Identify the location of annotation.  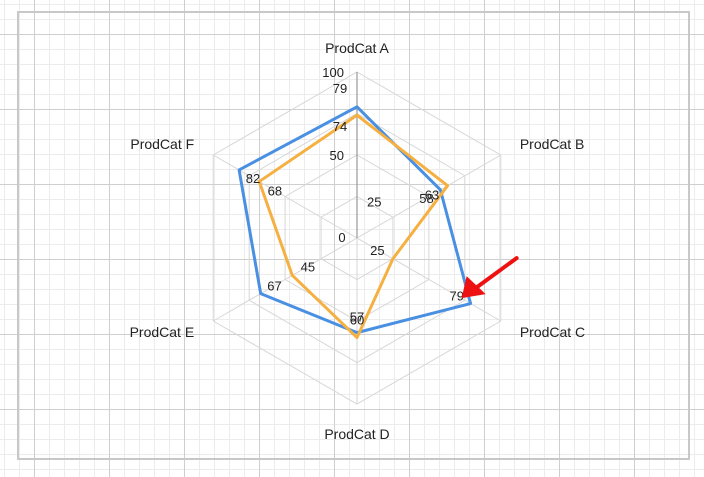
(490, 277).